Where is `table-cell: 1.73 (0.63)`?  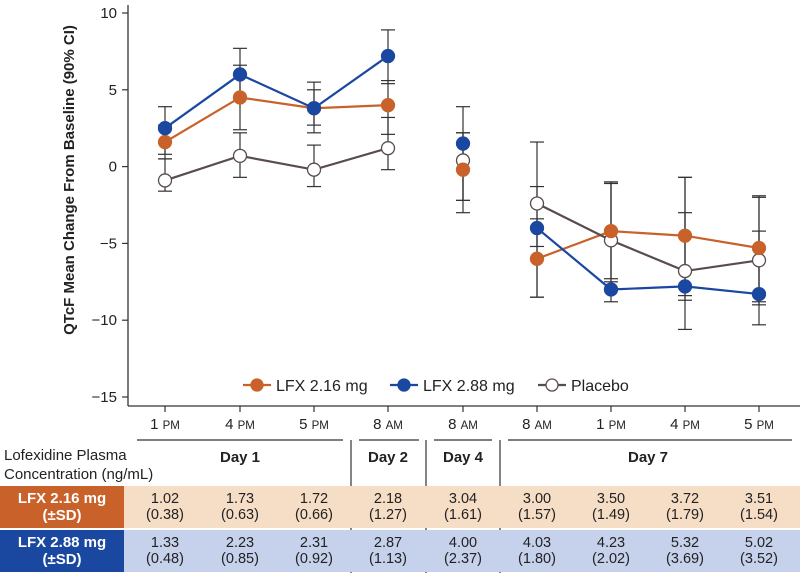
table-cell: 1.73 (0.63) is located at coordinates (240, 507).